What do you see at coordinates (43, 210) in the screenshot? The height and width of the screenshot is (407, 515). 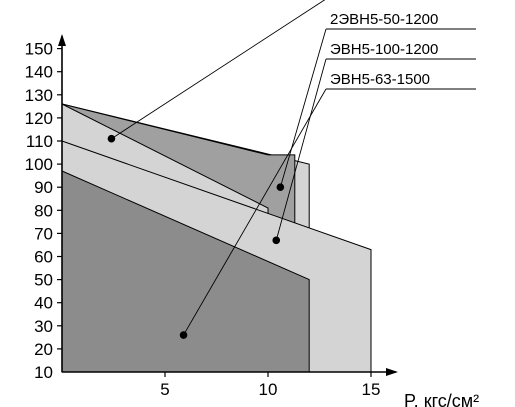 I see `y-tick-label: 80` at bounding box center [43, 210].